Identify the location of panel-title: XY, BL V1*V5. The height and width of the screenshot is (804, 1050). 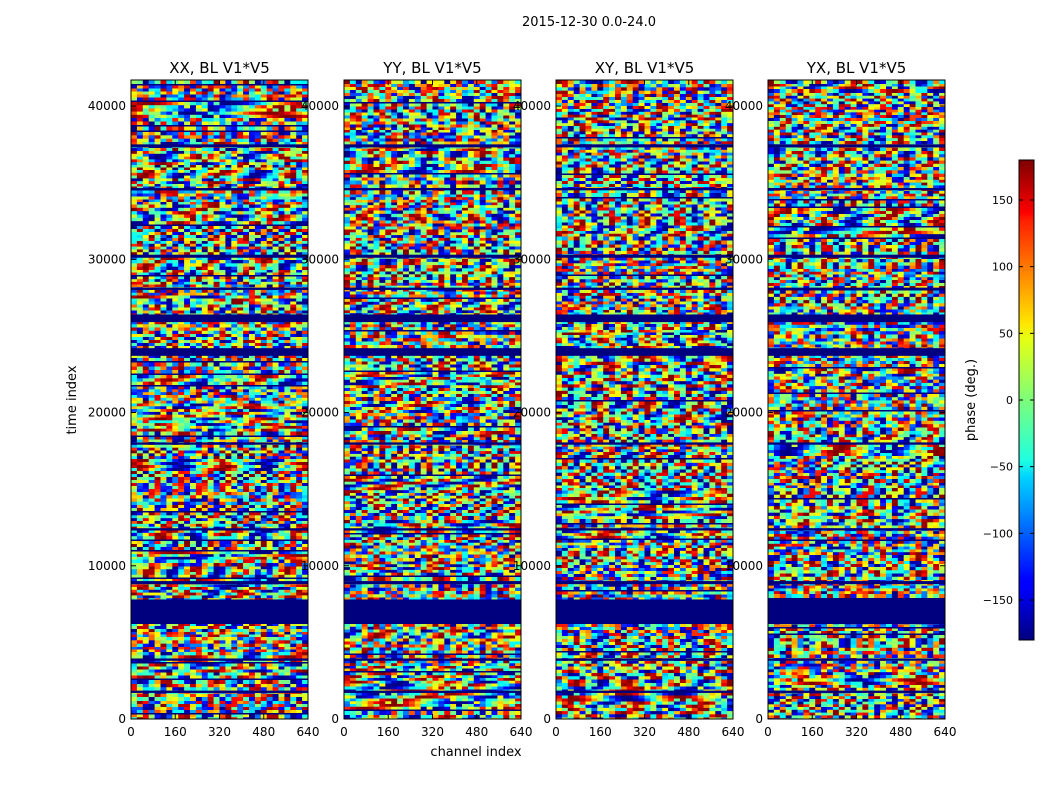
(645, 68).